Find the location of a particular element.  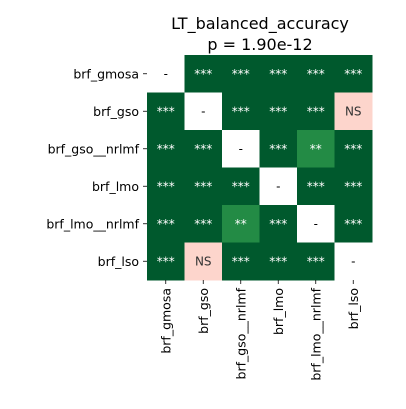

row-tick-label: brf_lmo__nrlmf is located at coordinates (92, 223).